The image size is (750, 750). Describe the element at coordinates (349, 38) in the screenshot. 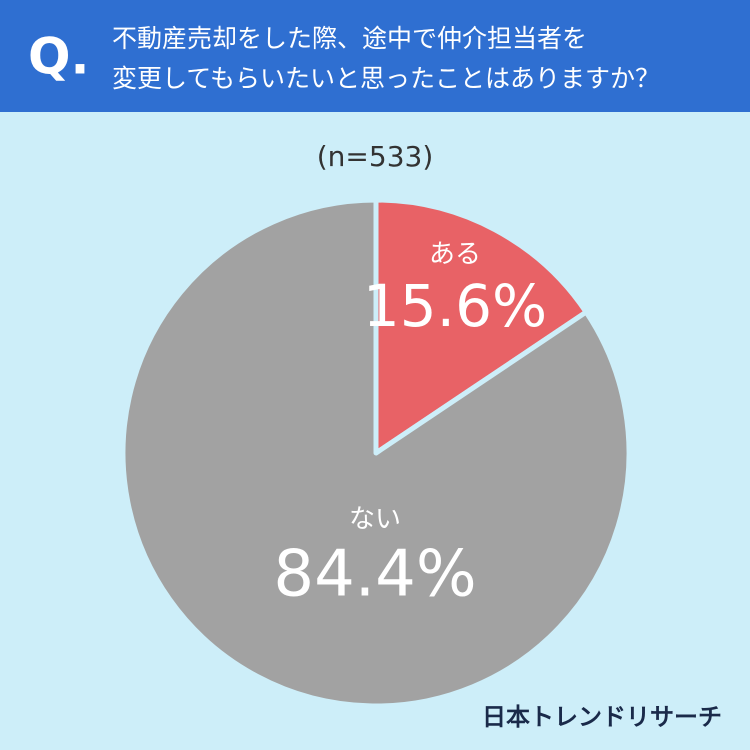

I see `title-line: 不動産売却をした際、途中で仲介担当者を` at that location.